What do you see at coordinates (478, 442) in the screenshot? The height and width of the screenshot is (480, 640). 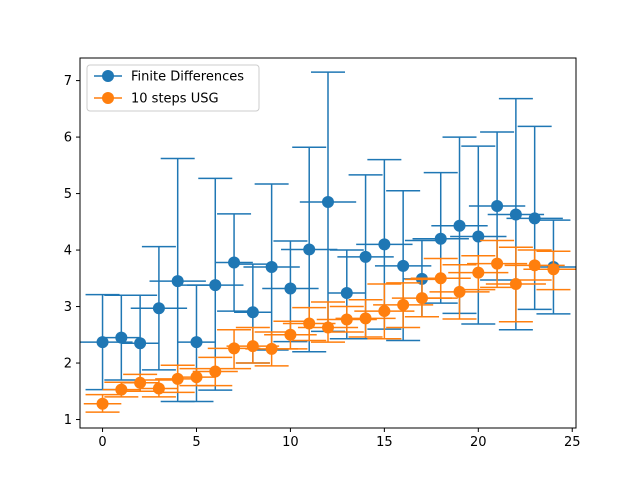 I see `x-tick-label: 20` at bounding box center [478, 442].